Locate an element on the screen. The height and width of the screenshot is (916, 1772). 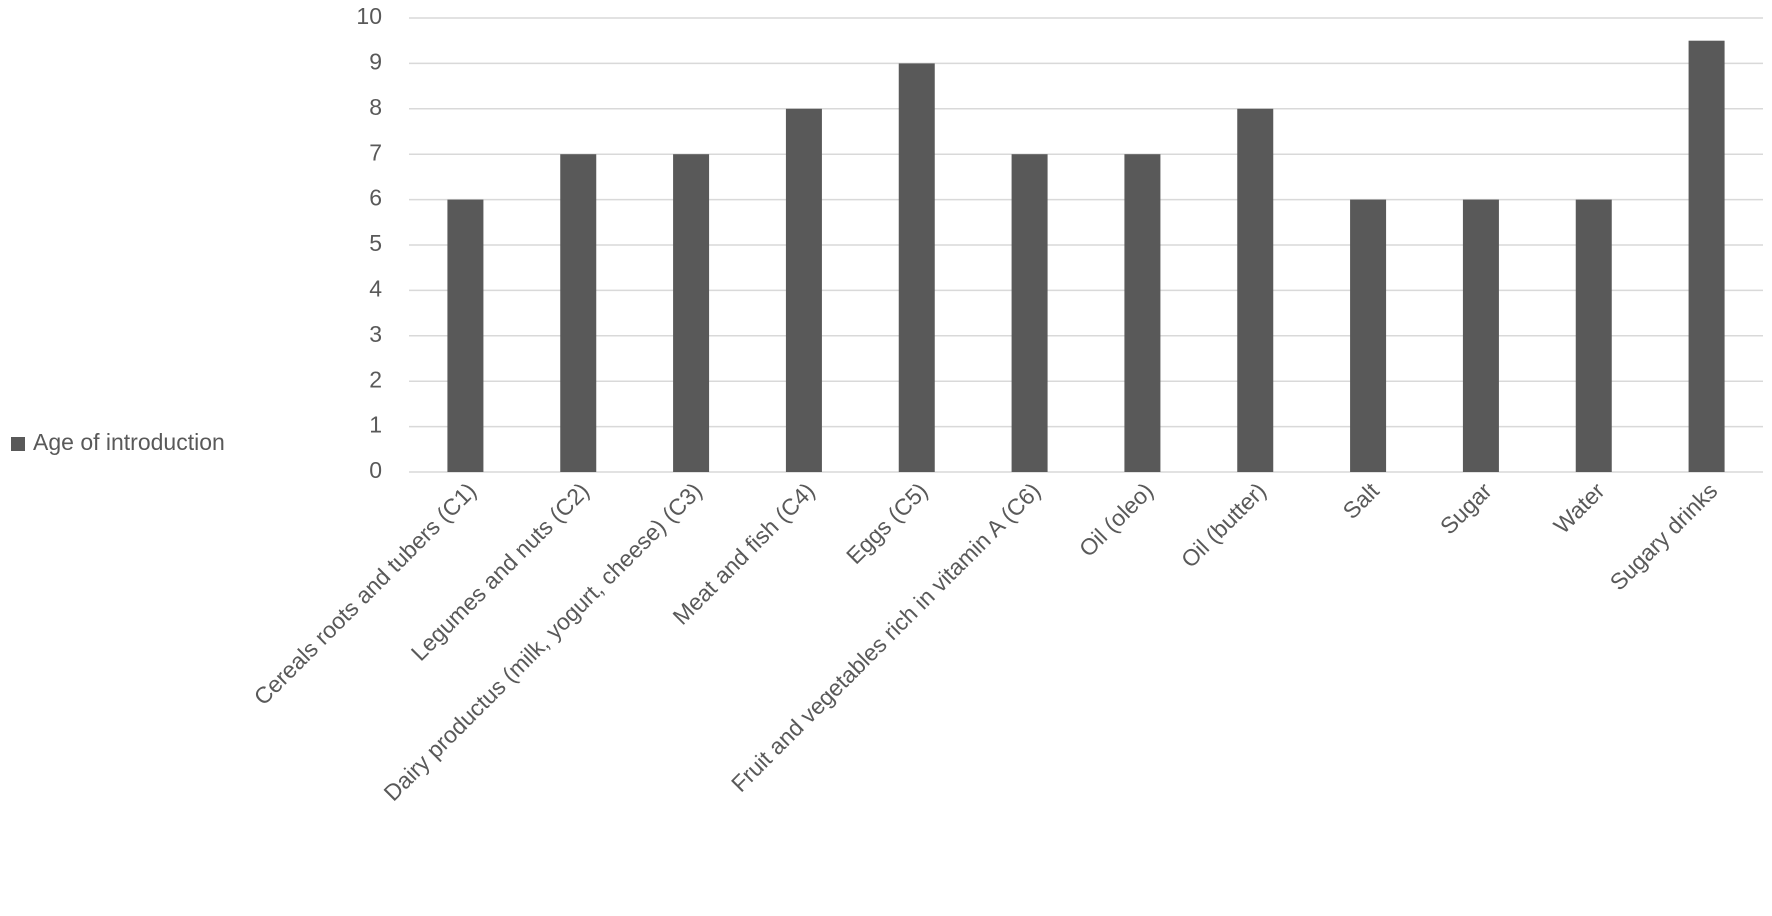
y-tick-label: 0 is located at coordinates (375, 470).